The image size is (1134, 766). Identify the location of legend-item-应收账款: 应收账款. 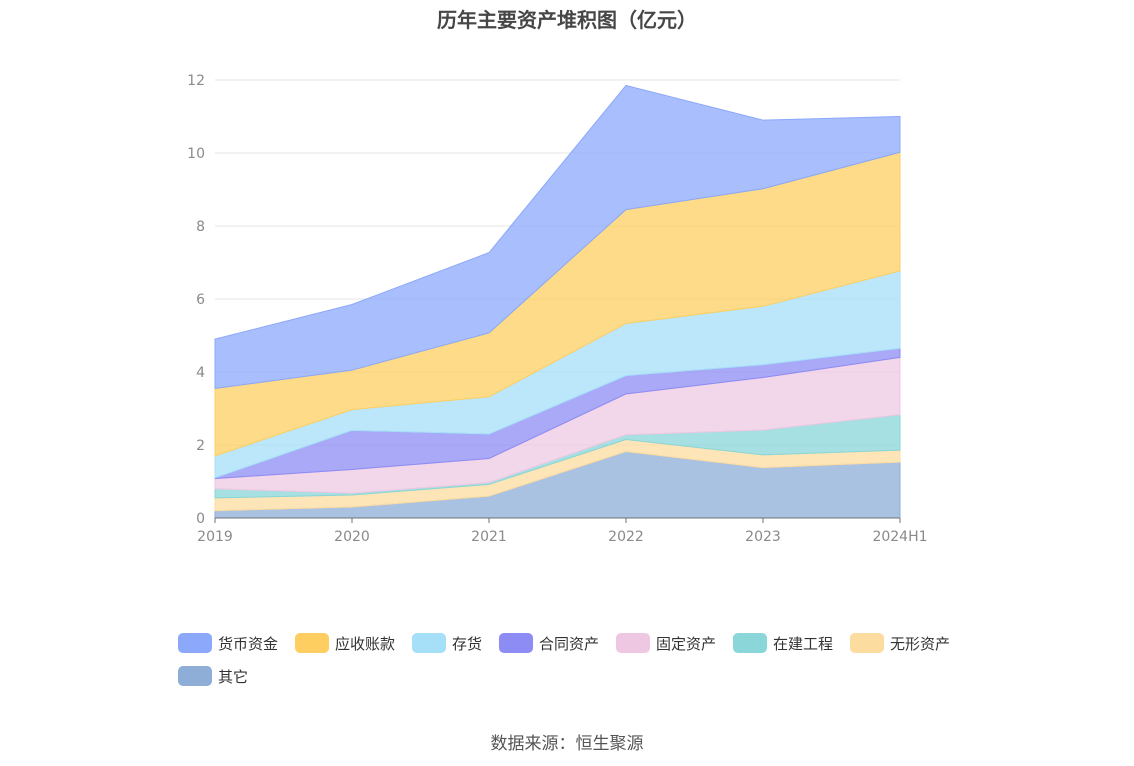
(345, 643).